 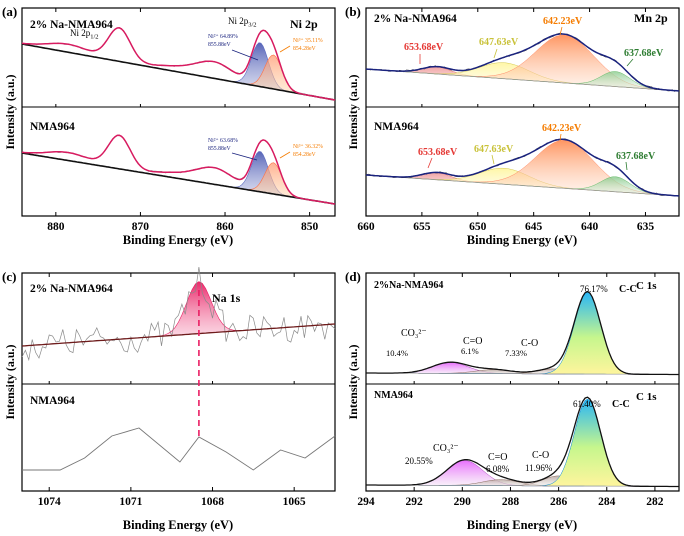 What do you see at coordinates (522, 240) in the screenshot?
I see `x-axis-label-b: Binding Energy (eV)` at bounding box center [522, 240].